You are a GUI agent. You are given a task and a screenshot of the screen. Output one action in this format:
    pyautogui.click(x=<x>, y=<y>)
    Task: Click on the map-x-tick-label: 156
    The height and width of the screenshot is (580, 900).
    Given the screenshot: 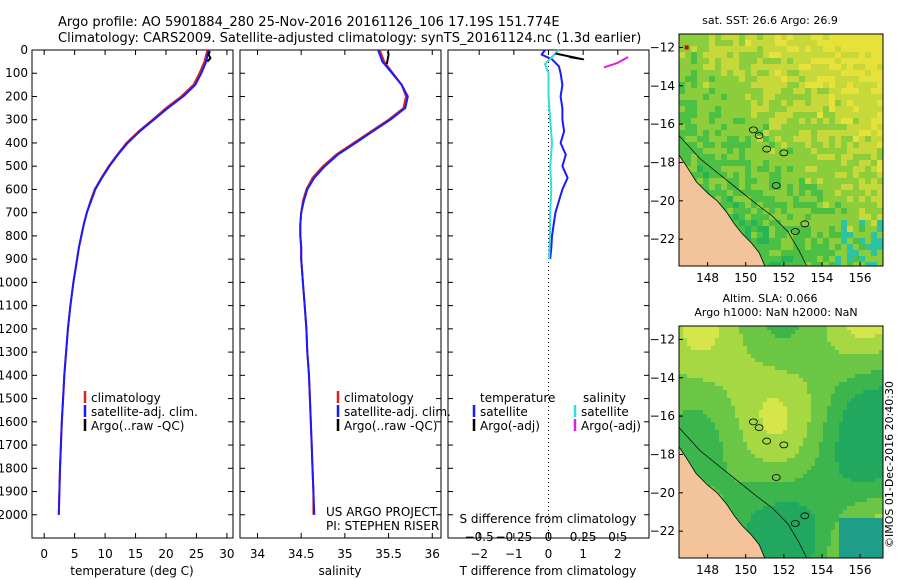 What is the action you would take?
    pyautogui.click(x=860, y=278)
    